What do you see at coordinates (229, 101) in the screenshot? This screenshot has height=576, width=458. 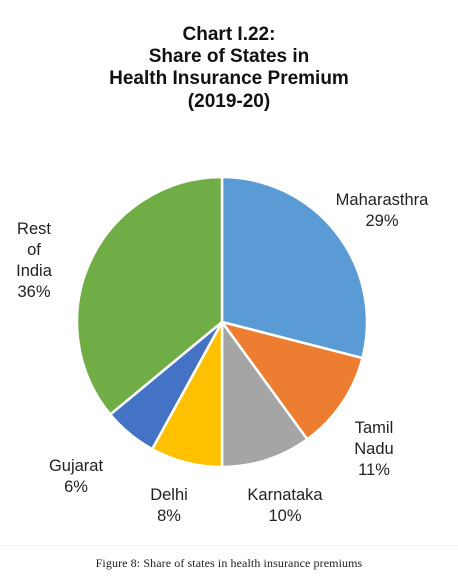 I see `chart-title-line-4: (2019-20)` at bounding box center [229, 101].